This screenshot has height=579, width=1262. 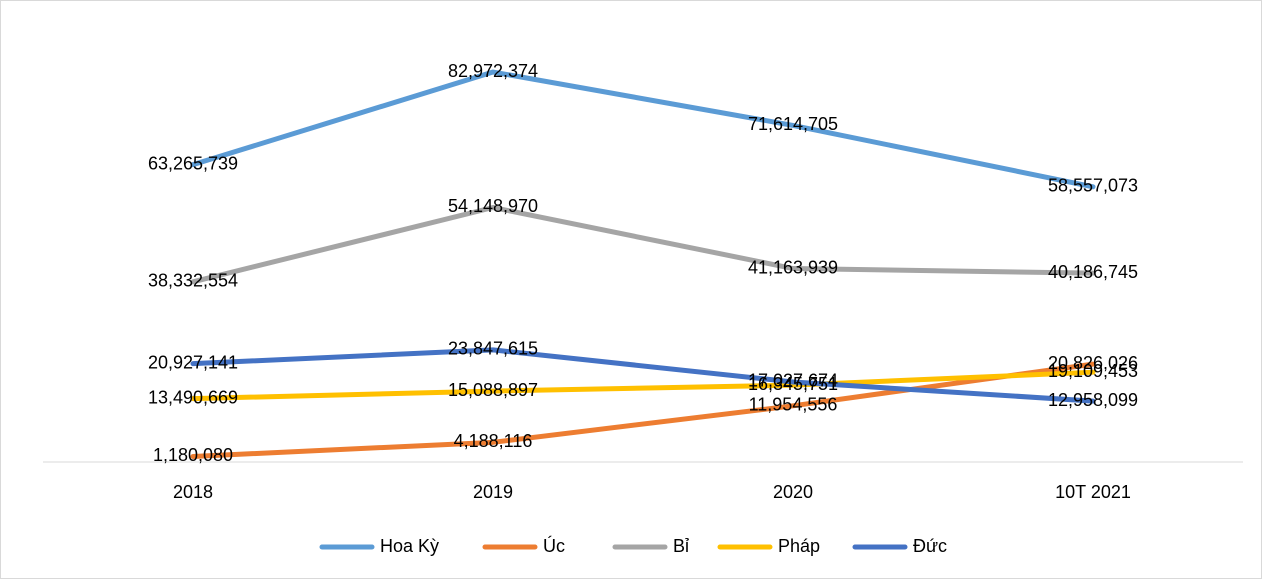 What do you see at coordinates (681, 546) in the screenshot?
I see `legend-label: Bỉ` at bounding box center [681, 546].